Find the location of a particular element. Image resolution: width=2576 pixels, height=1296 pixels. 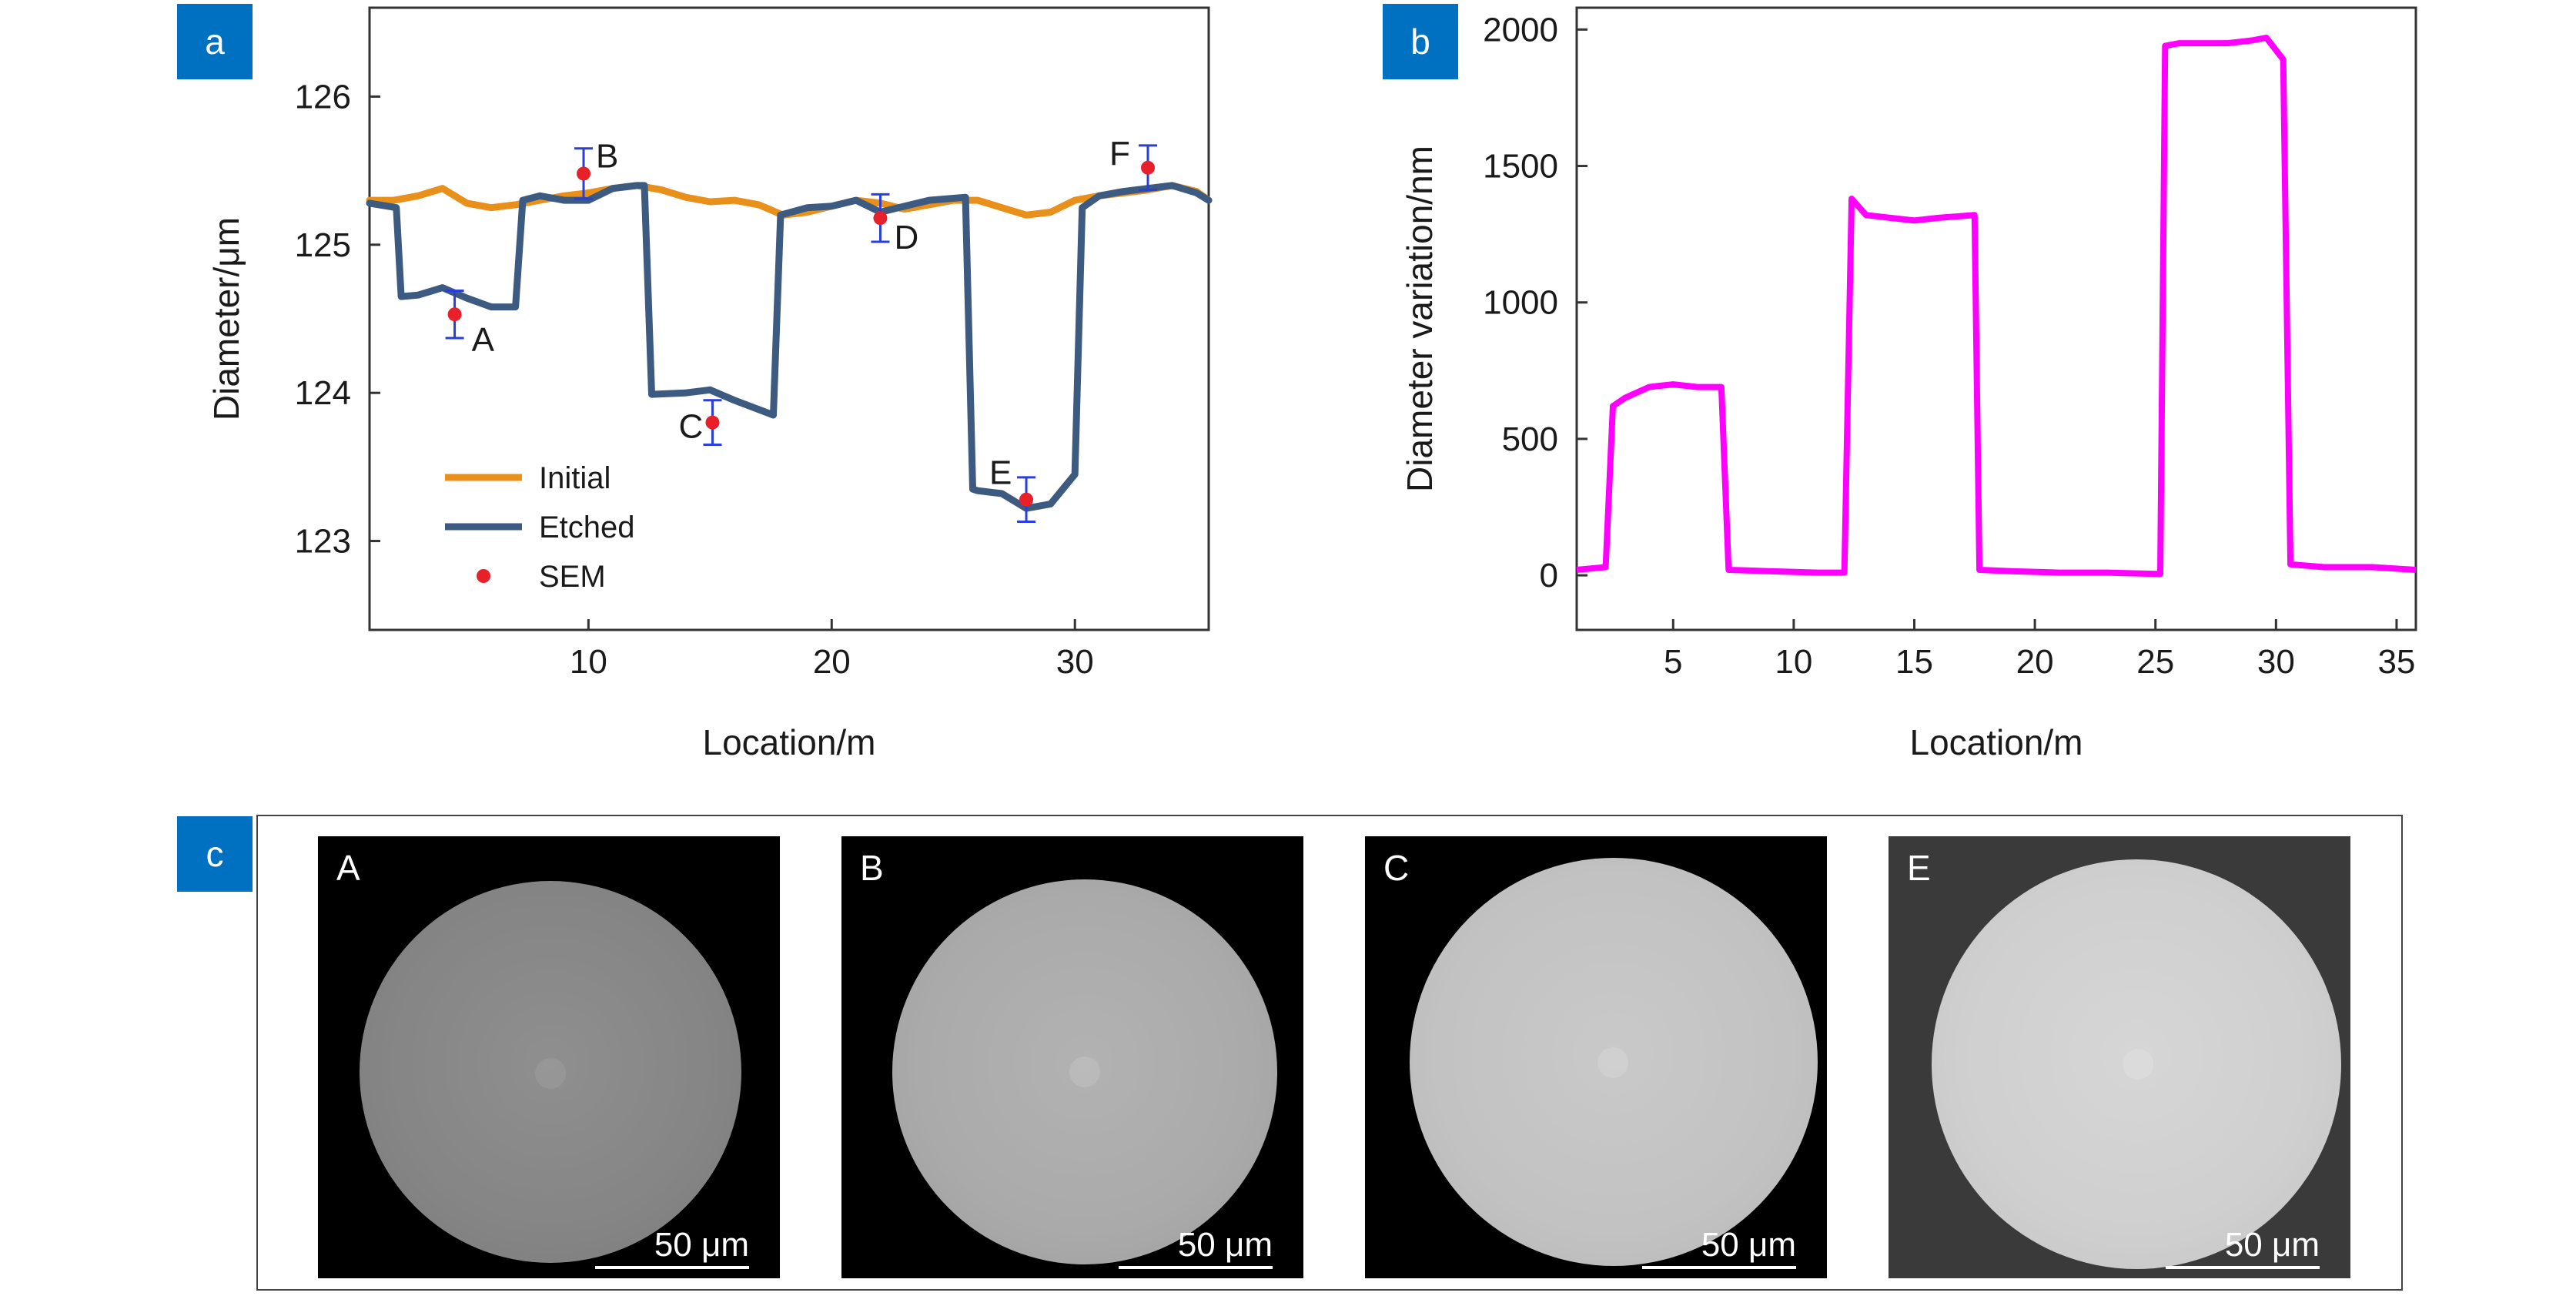

scale-text-b: 50 μm is located at coordinates (1225, 1245).